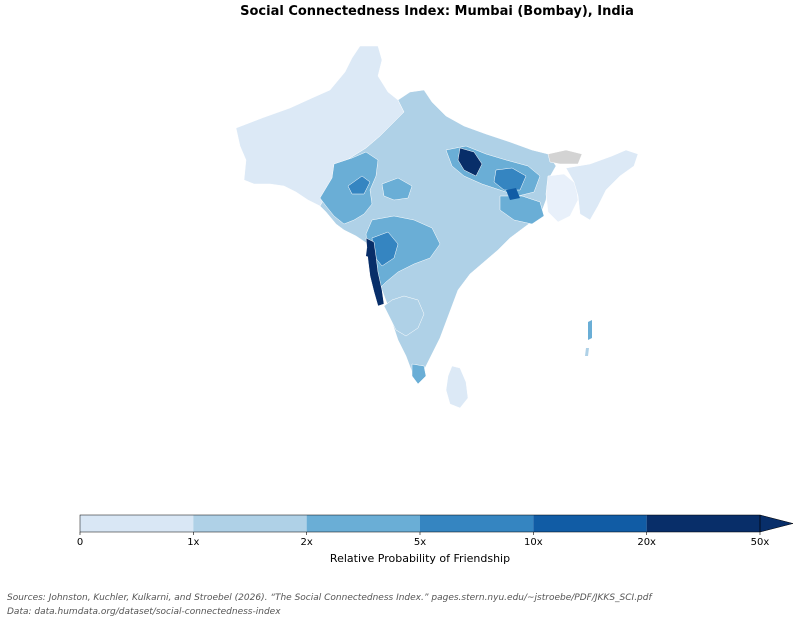  What do you see at coordinates (565, 157) in the screenshot?
I see `region-nepal` at bounding box center [565, 157].